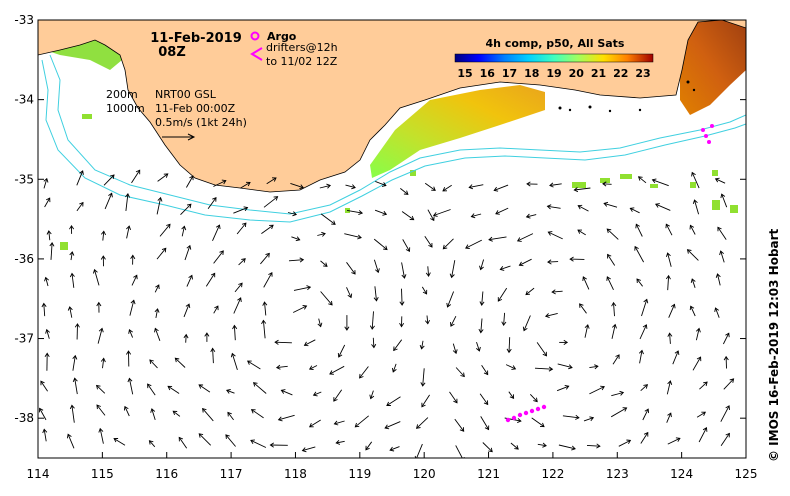 This screenshot has width=790, height=496. I want to click on x-tick-label: 119, so click(359, 474).